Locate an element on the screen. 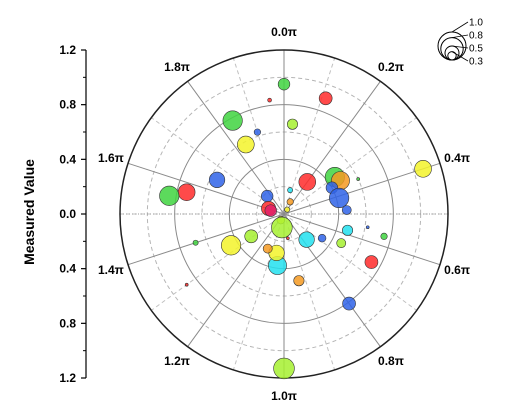 The height and width of the screenshot is (417, 514). legend-label: 1.0 is located at coordinates (476, 23).